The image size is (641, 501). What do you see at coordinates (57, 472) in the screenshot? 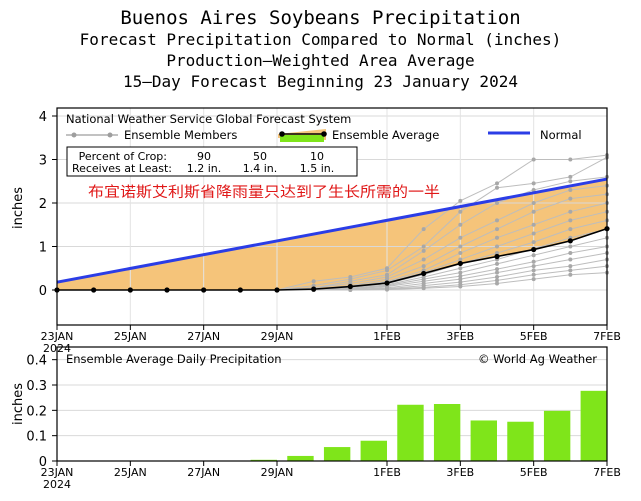
I see `bottom-x-tick-label: 23JAN` at bounding box center [57, 472].